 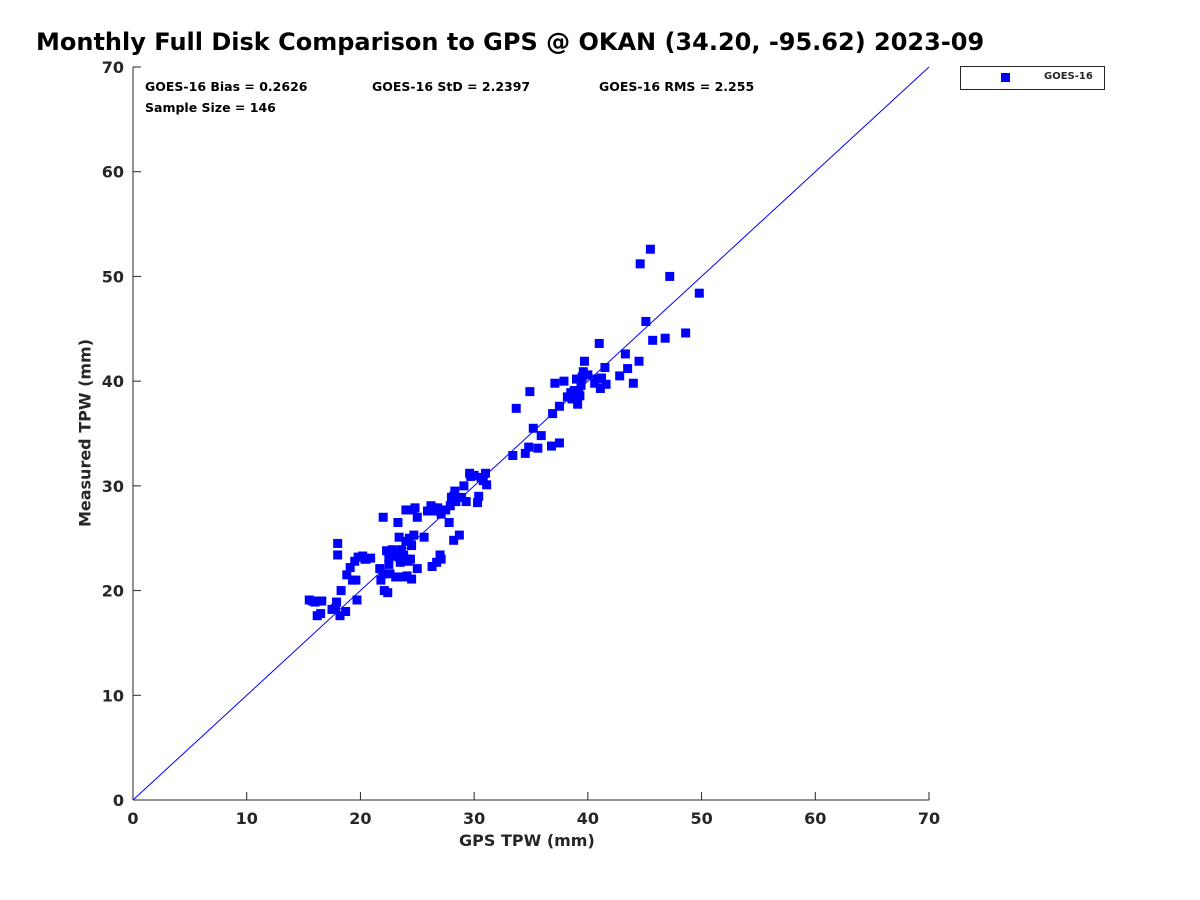 I want to click on y-tick-label: 40, so click(x=113, y=381).